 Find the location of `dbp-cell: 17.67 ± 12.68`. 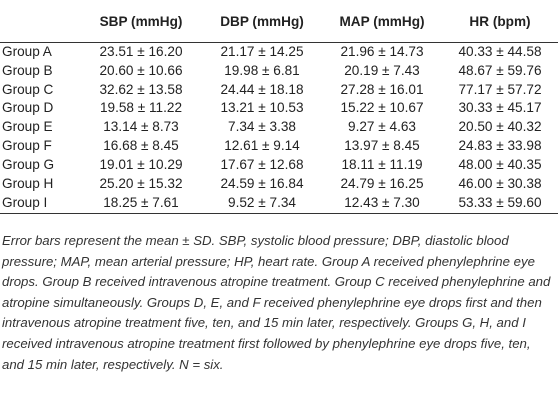

dbp-cell: 17.67 ± 12.68 is located at coordinates (262, 164).